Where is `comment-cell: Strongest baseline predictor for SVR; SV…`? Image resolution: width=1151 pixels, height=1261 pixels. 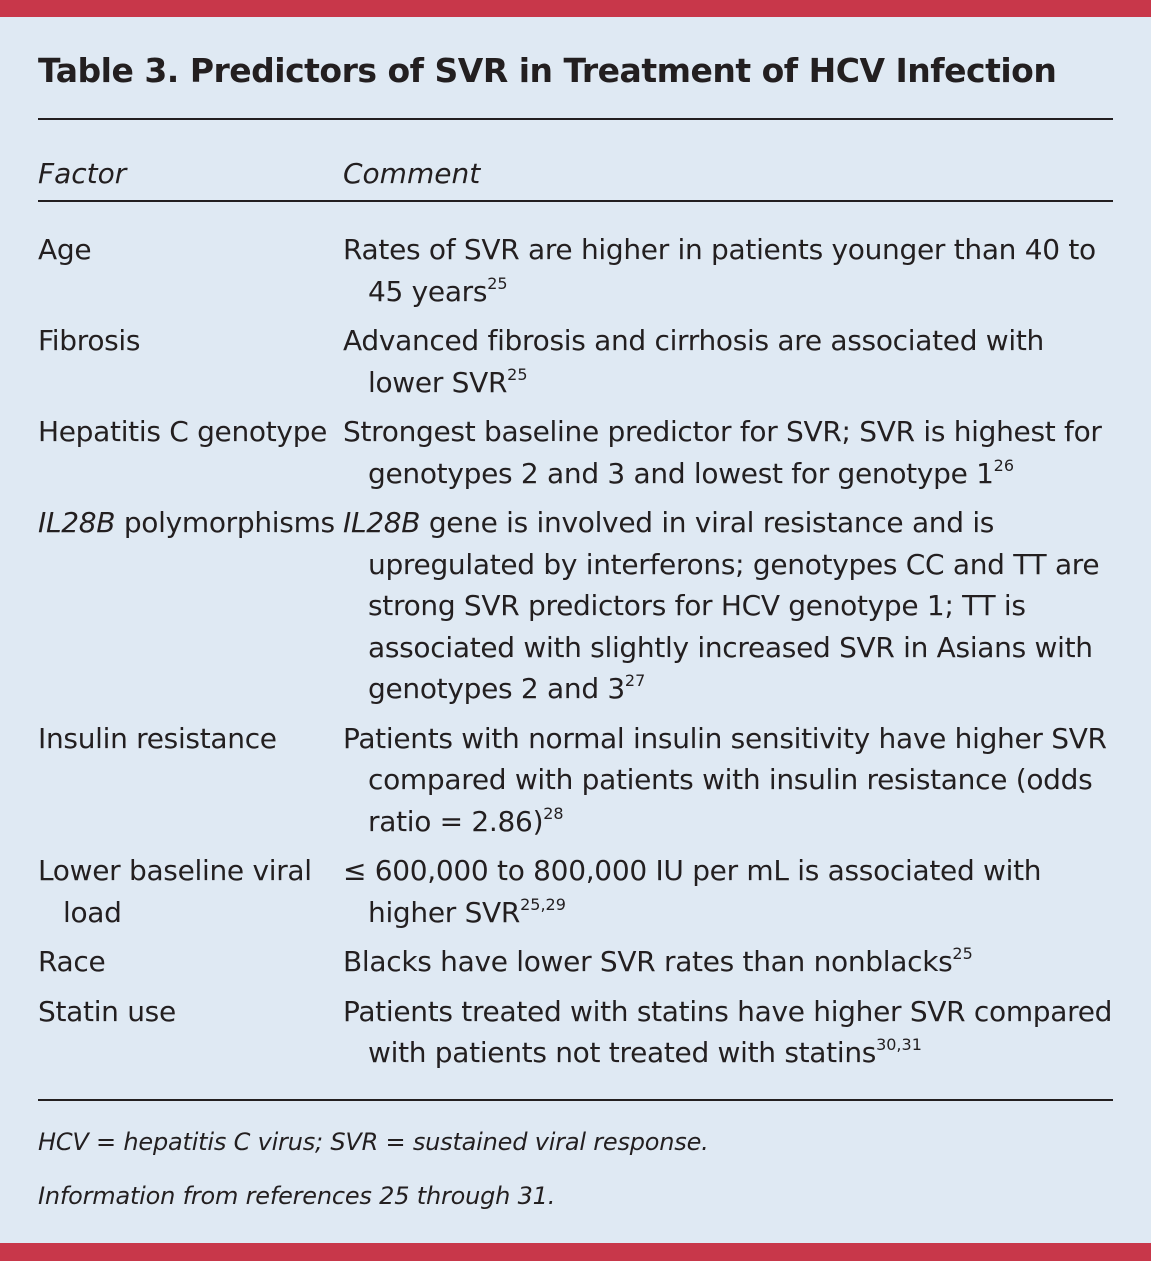
comment-cell: Strongest baseline predictor for SVR; SV… is located at coordinates (730, 452).